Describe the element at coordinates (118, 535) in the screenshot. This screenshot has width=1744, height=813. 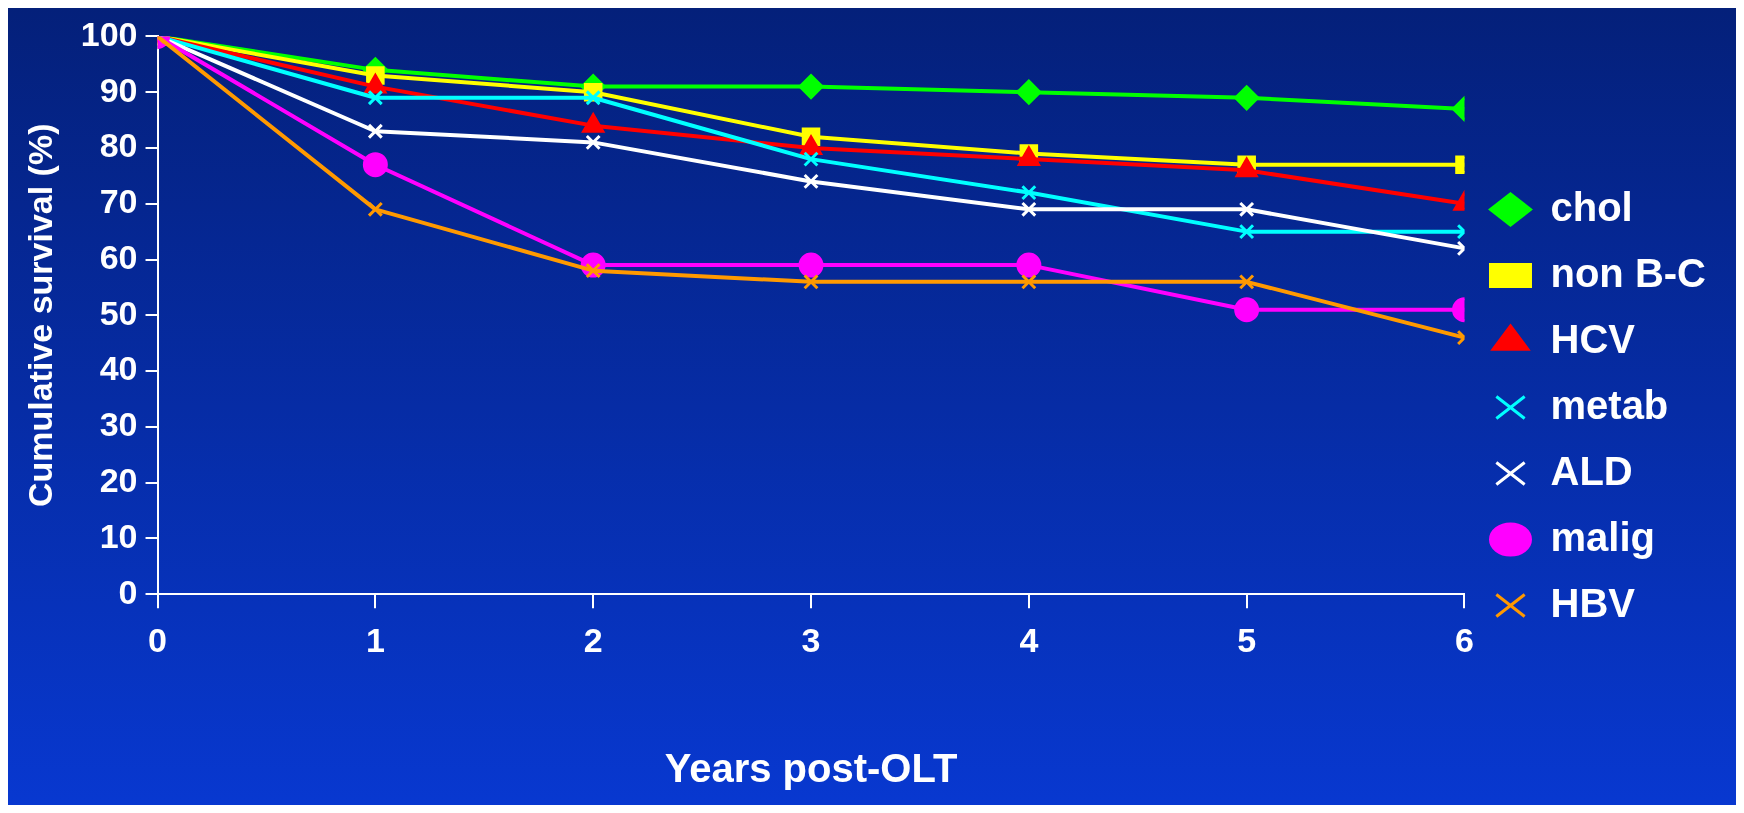
I see `y-tick-label: 10` at that location.